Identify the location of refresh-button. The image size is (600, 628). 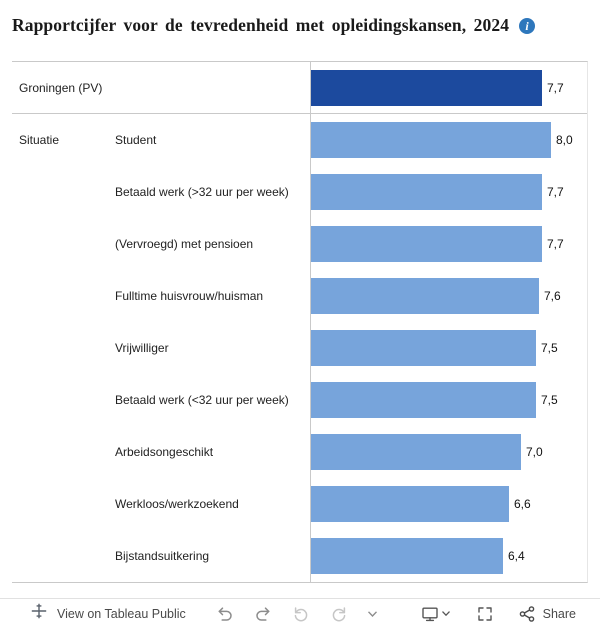
(339, 614).